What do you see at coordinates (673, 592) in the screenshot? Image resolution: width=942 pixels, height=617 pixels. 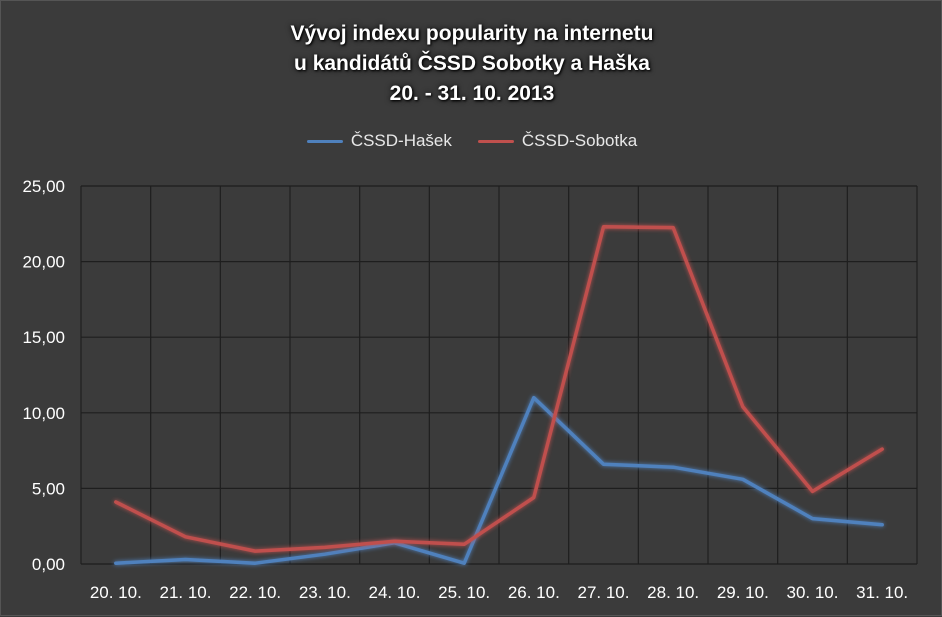 I see `x-tick-label: 28. 10.` at bounding box center [673, 592].